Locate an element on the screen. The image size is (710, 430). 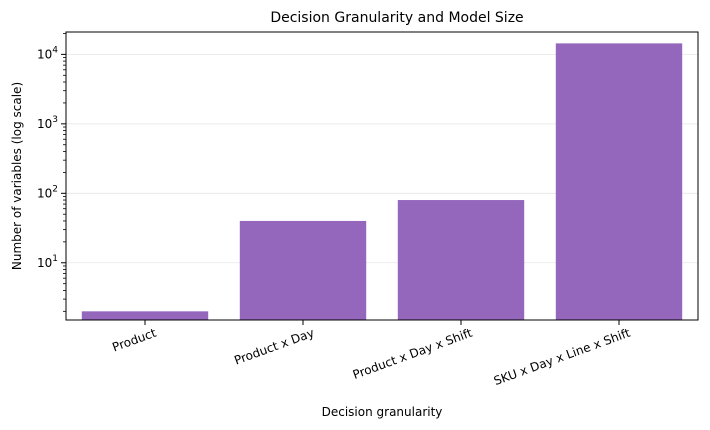
chart-title: Decision Granularity and Model Size is located at coordinates (396, 18).